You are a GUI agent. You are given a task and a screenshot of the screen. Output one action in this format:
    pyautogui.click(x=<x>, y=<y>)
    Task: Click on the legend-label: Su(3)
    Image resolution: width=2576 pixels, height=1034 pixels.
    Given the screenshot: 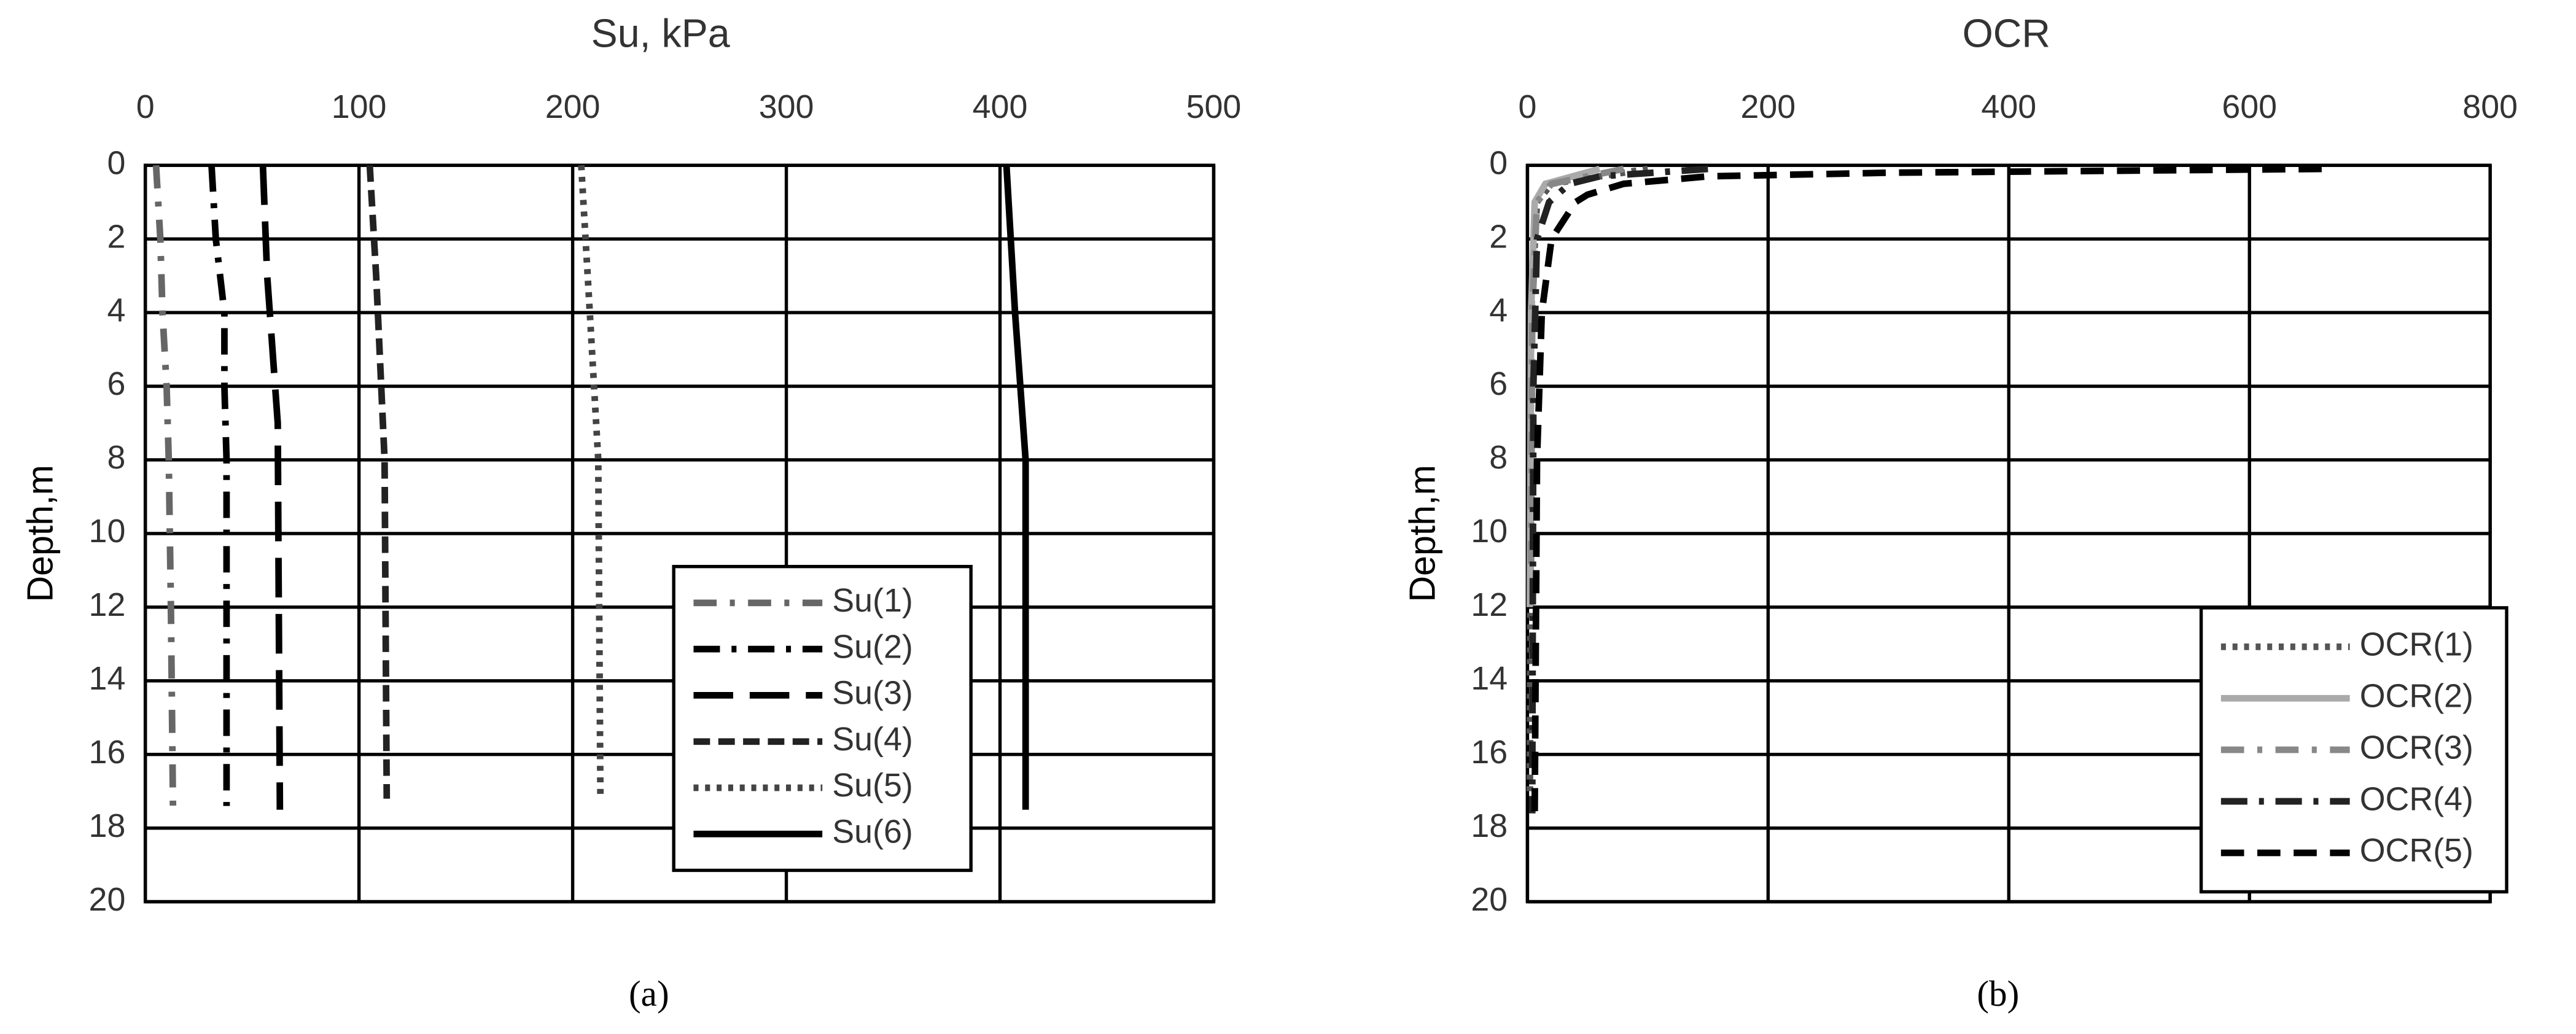 What is the action you would take?
    pyautogui.click(x=872, y=693)
    